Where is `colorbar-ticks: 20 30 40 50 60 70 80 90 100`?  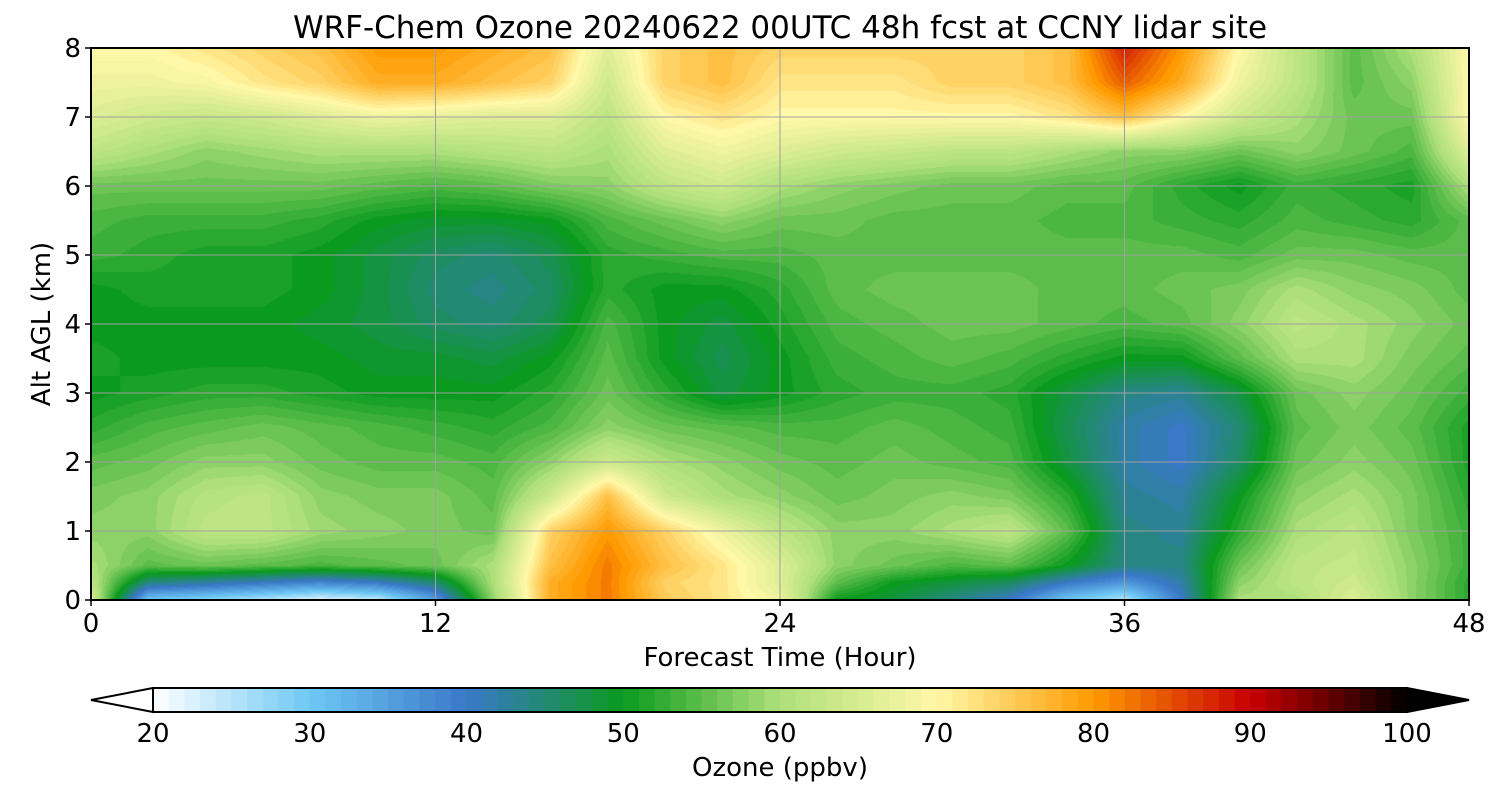 colorbar-ticks: 20 30 40 50 60 70 80 90 100 is located at coordinates (783, 734).